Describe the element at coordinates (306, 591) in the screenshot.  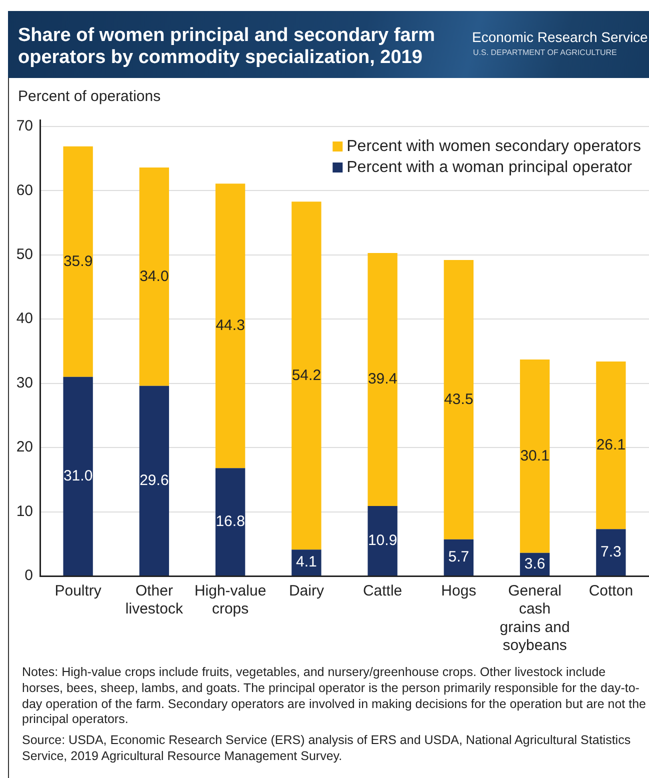
I see `x-tick-label: Dairy` at that location.